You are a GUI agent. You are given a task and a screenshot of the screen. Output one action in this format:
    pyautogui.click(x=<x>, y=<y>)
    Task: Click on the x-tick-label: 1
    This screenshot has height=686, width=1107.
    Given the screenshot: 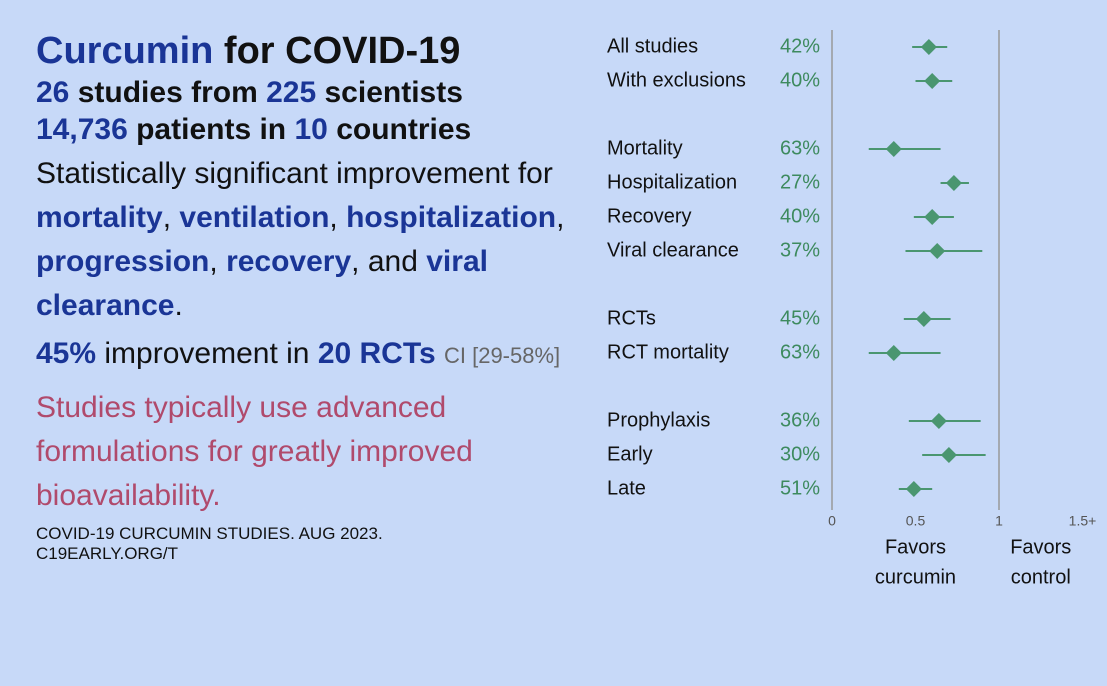 What is the action you would take?
    pyautogui.click(x=999, y=521)
    